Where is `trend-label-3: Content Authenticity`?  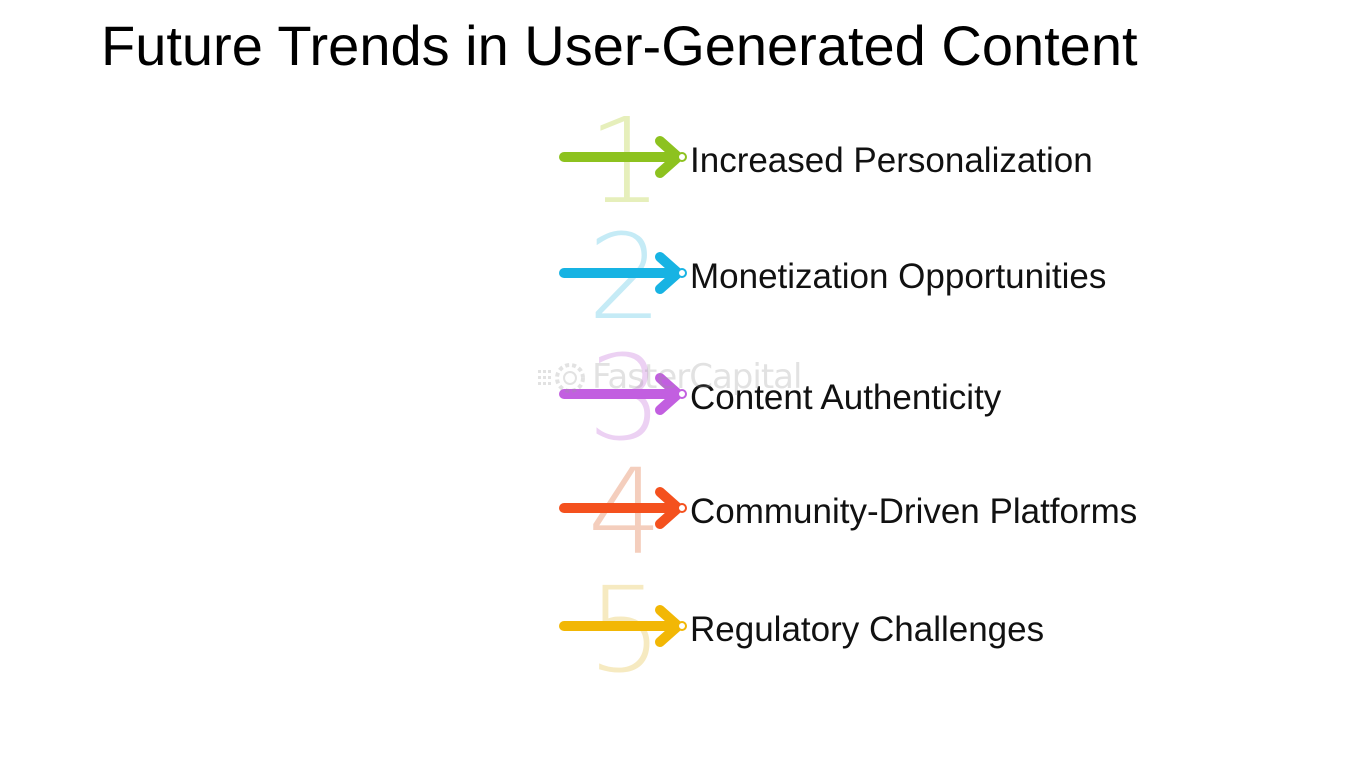
trend-label-3: Content Authenticity is located at coordinates (846, 397).